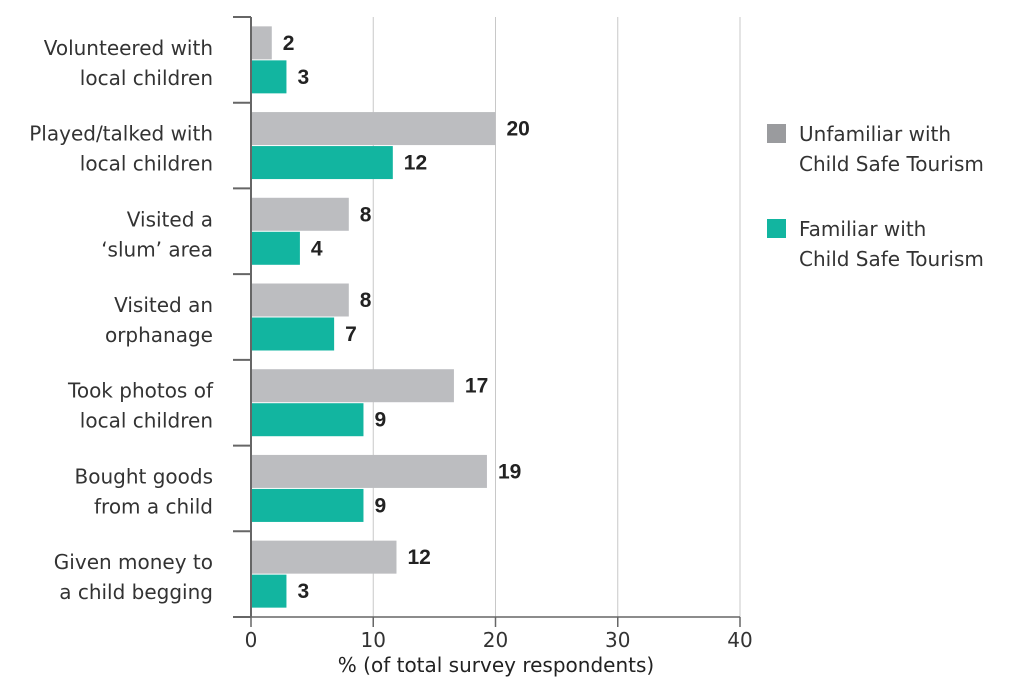 The height and width of the screenshot is (682, 1014). I want to click on legend-label: Familiar with Child Safe Tourism, so click(891, 244).